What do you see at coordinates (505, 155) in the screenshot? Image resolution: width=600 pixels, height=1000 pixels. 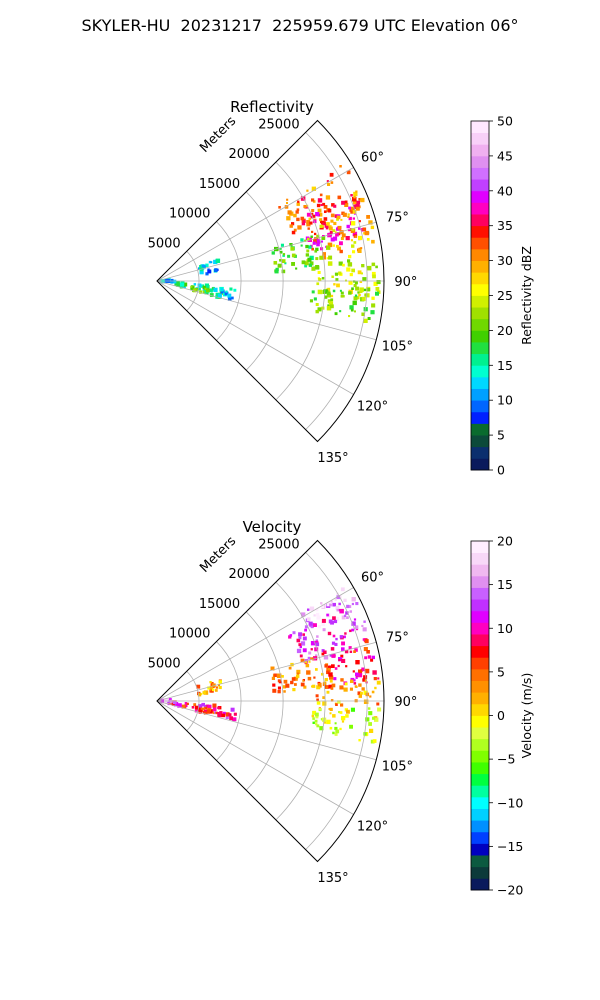 I see `colorbar-tick-label: 45` at bounding box center [505, 155].